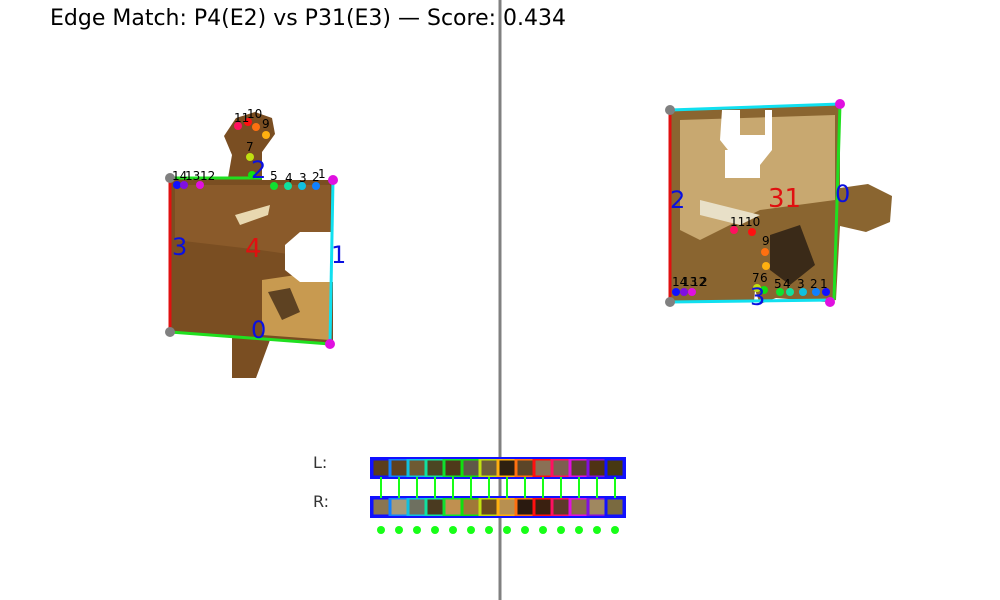 The width and height of the screenshot is (1000, 600). Describe the element at coordinates (303, 178) in the screenshot. I see `left-point-label: 3` at that location.